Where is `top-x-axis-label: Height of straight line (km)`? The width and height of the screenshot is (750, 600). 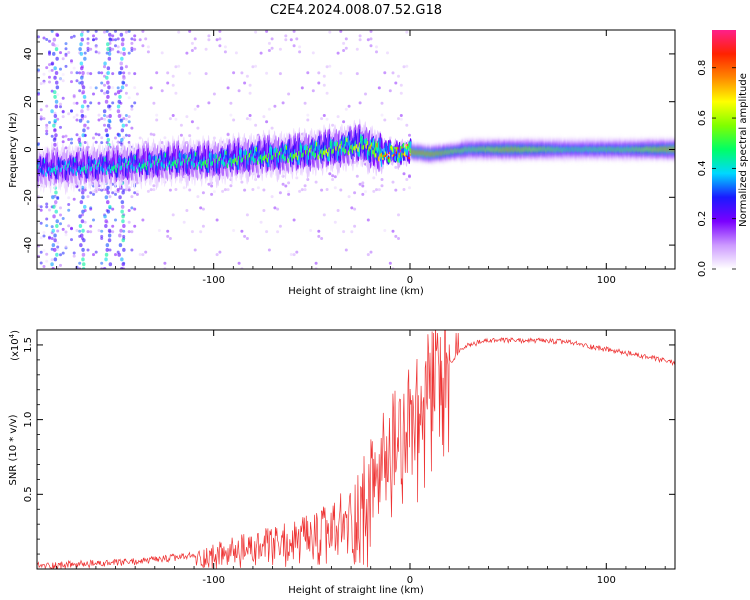 top-x-axis-label: Height of straight line (km) is located at coordinates (356, 291).